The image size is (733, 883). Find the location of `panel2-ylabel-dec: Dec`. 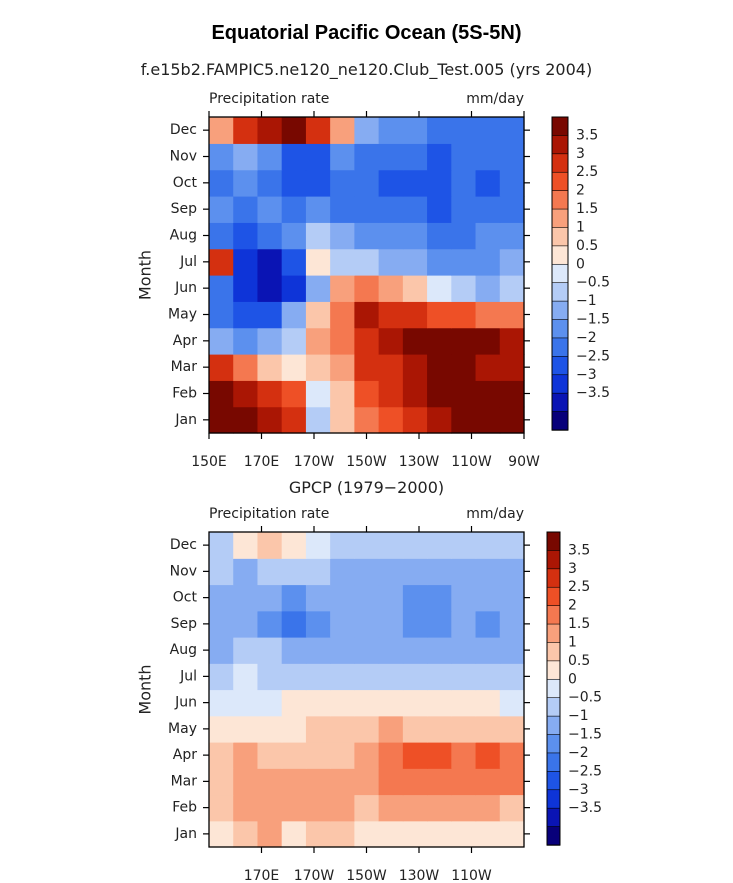

panel2-ylabel-dec: Dec is located at coordinates (183, 545).